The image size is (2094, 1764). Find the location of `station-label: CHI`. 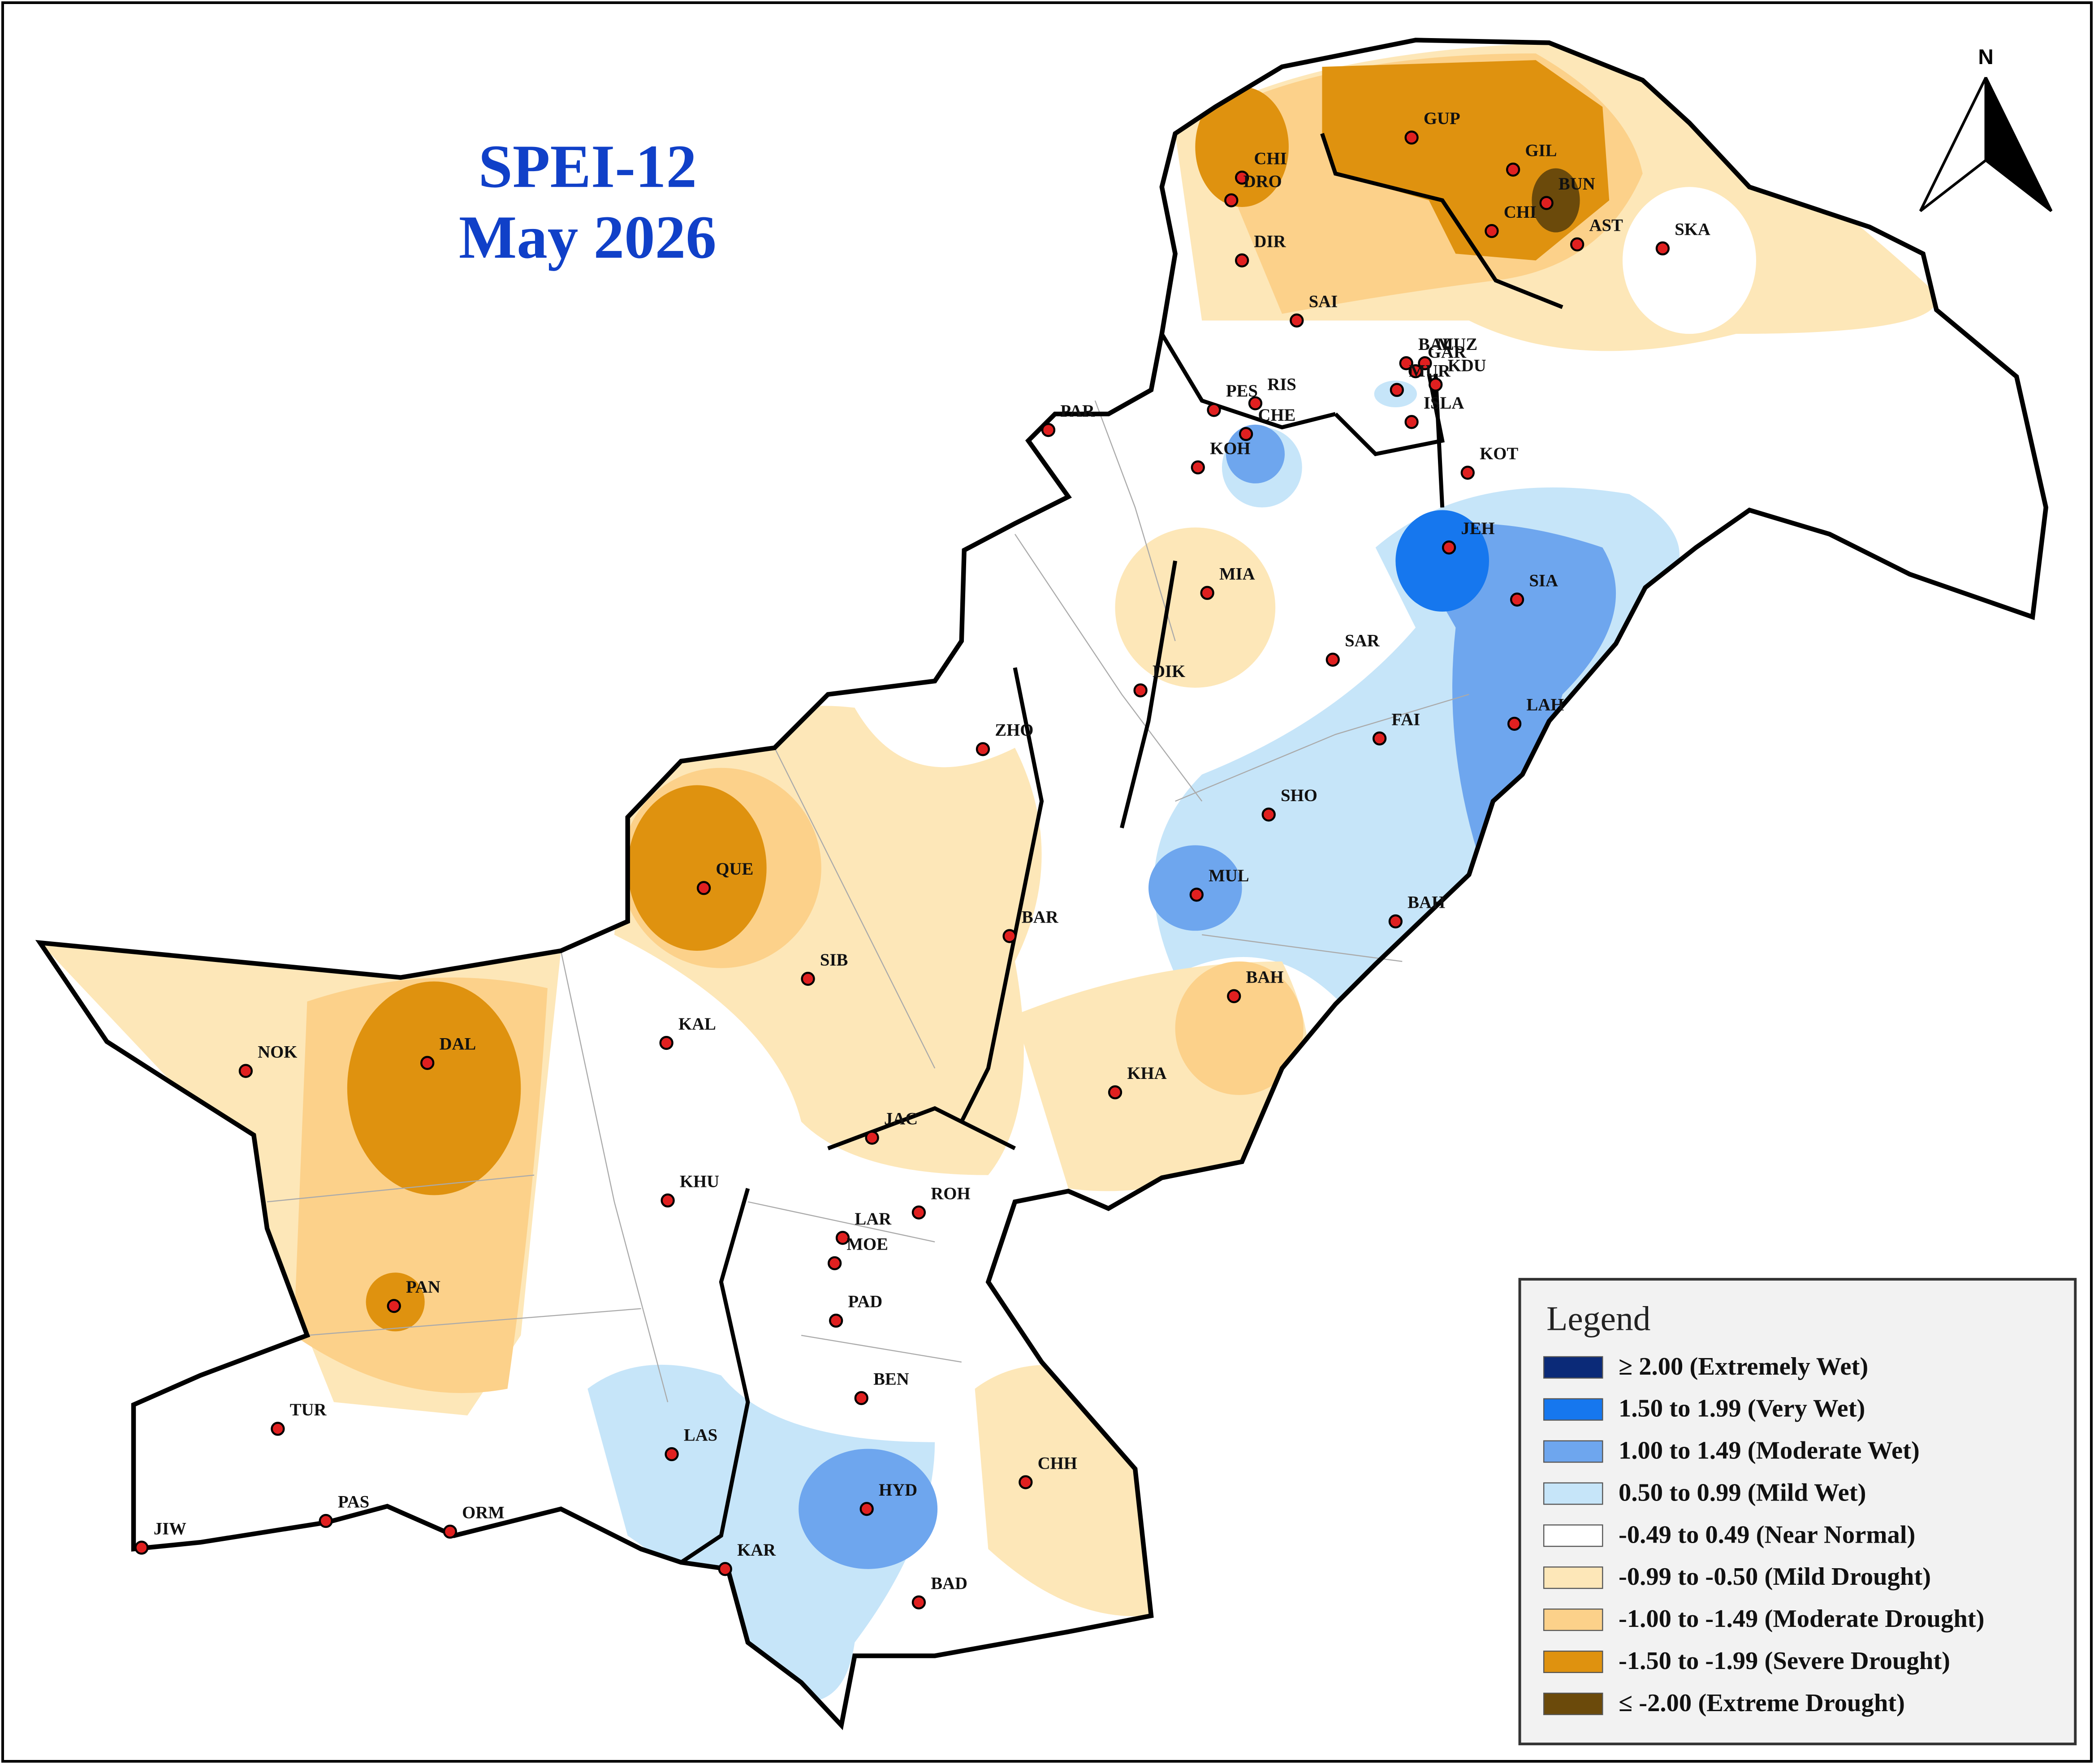

station-label: CHI is located at coordinates (1520, 213).